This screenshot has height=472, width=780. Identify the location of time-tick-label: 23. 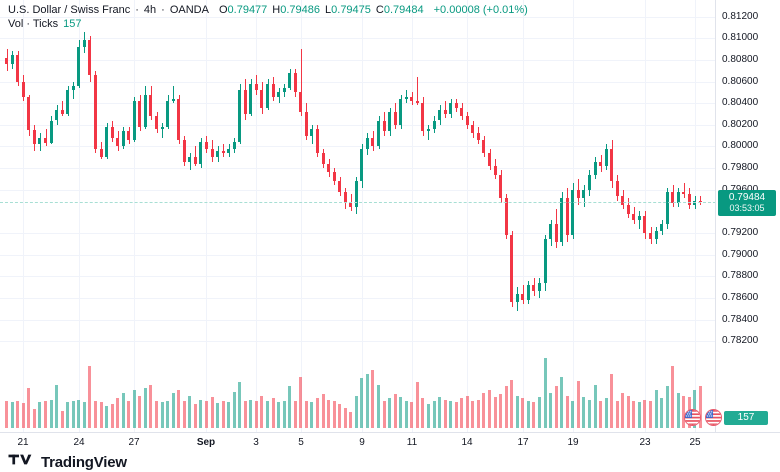
(645, 442).